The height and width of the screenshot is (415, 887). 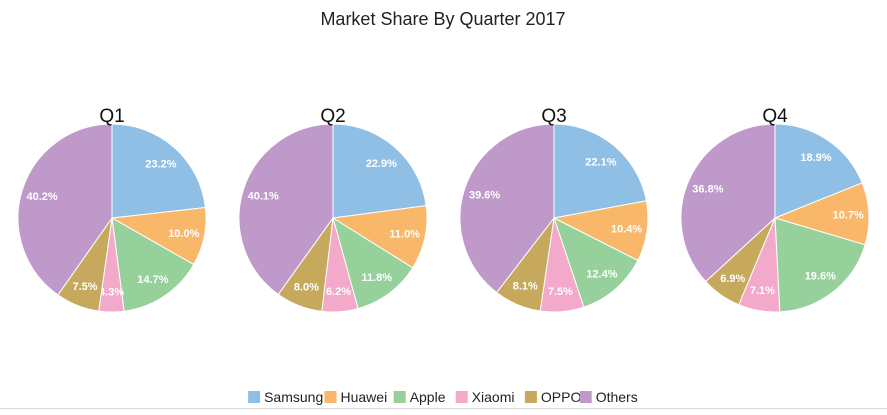 I want to click on slice-label-q4-samsung: 18.9%, so click(x=815, y=158).